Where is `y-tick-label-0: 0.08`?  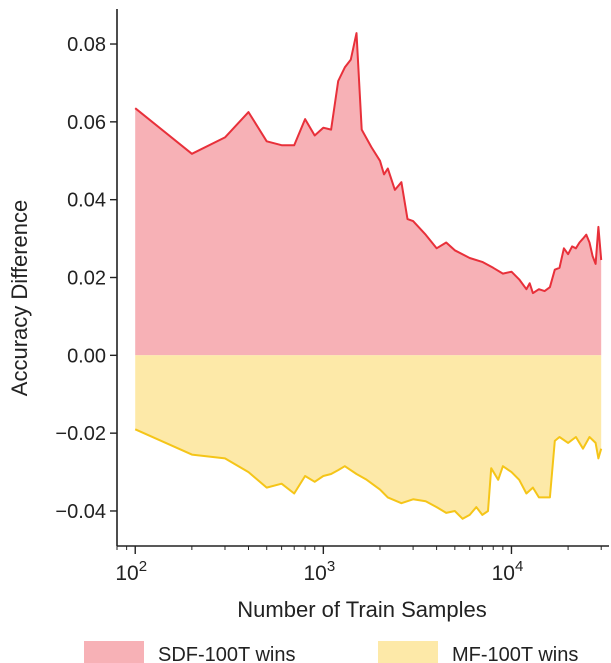 y-tick-label-0: 0.08 is located at coordinates (86, 45).